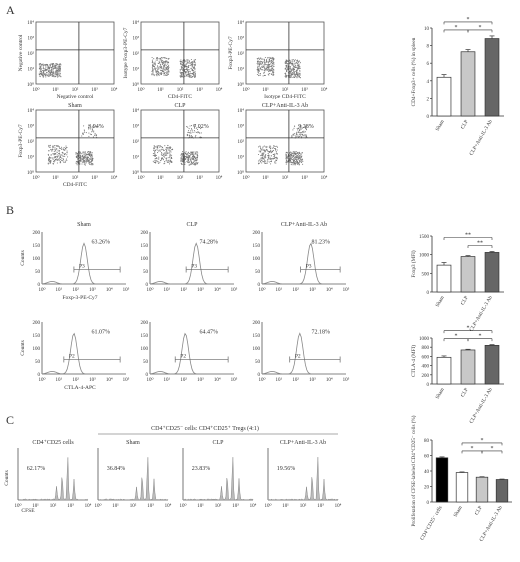 The height and width of the screenshot is (562, 520). Describe the element at coordinates (55, 90) in the screenshot. I see `x-tick-label: 10¹` at that location.